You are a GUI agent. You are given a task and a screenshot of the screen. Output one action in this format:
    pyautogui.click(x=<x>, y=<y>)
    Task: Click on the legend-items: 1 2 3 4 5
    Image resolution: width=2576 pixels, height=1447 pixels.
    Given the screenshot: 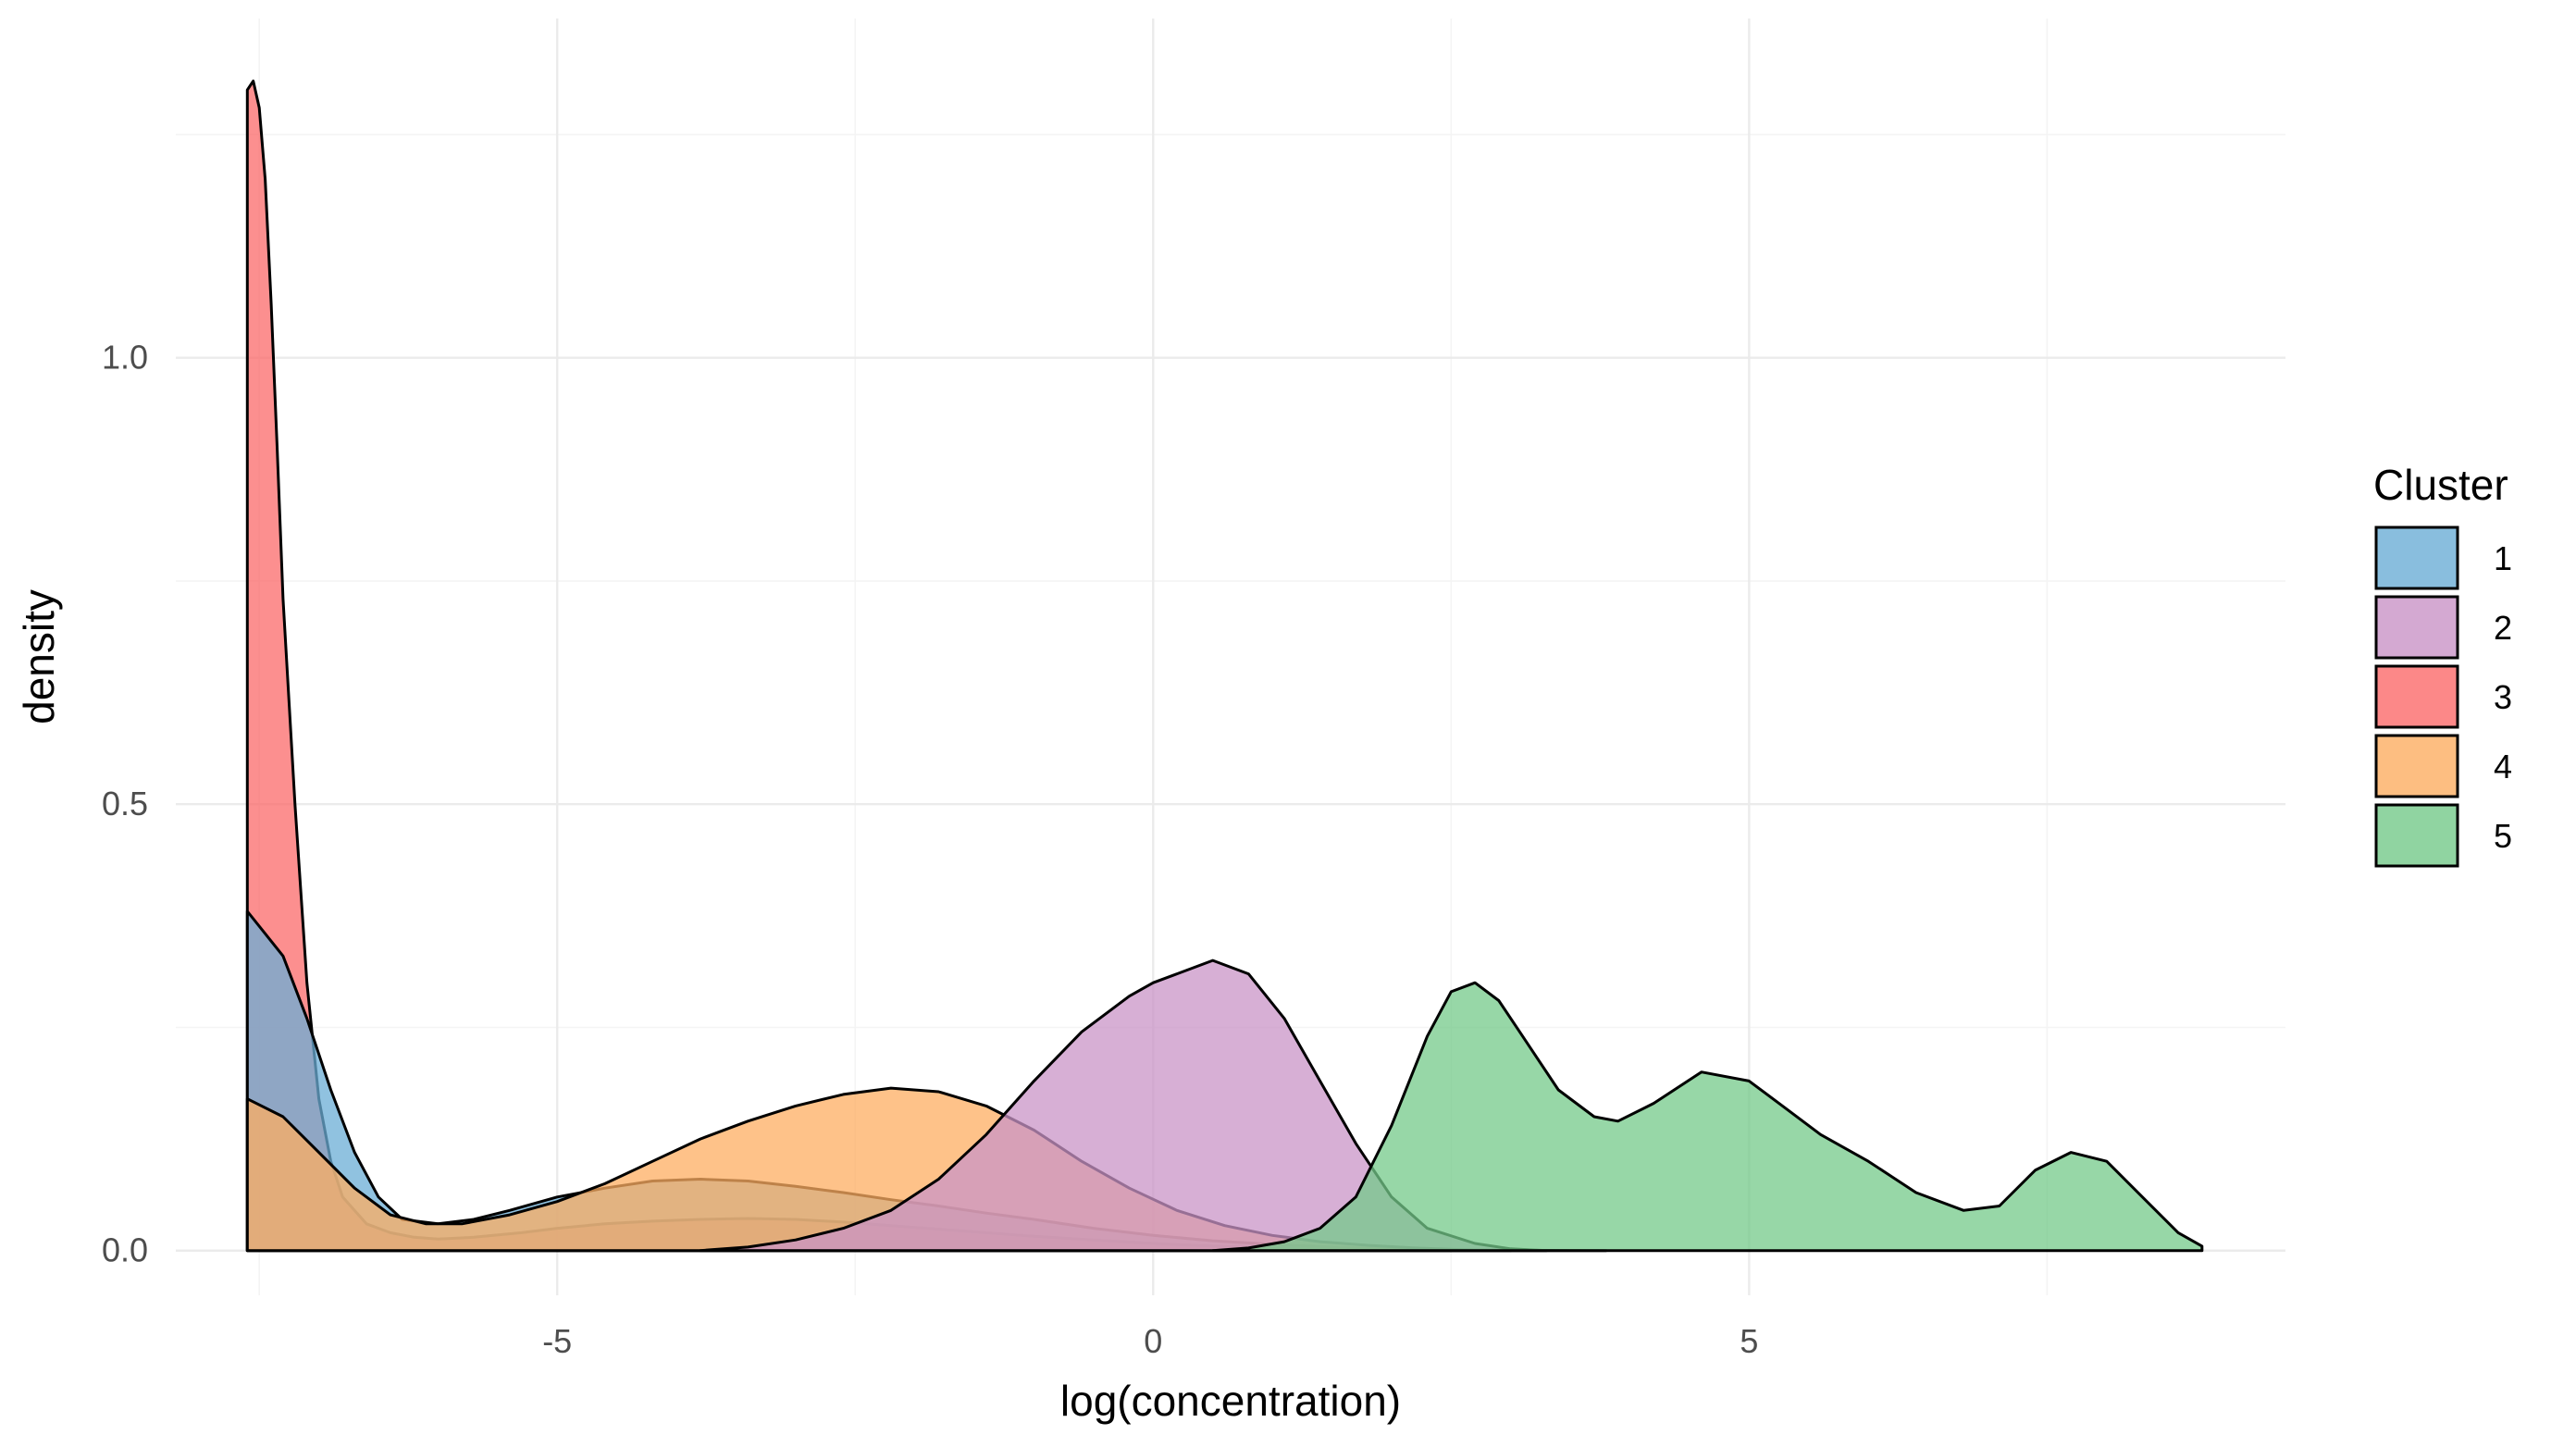 What is the action you would take?
    pyautogui.click(x=2443, y=697)
    